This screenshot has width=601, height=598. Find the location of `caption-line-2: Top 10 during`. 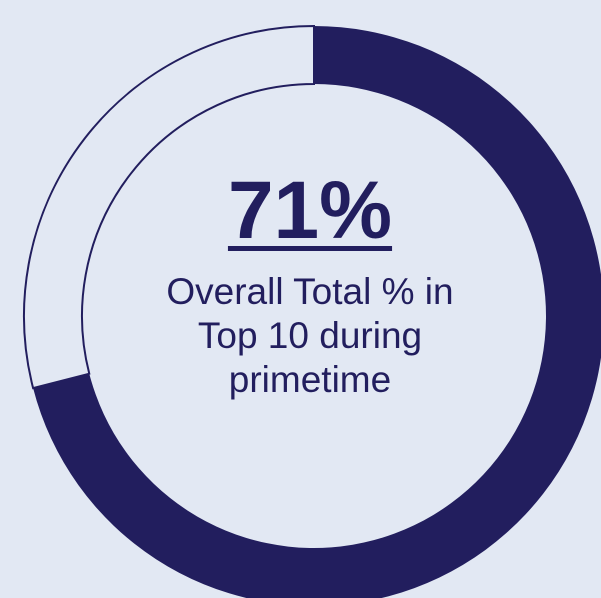

caption-line-2: Top 10 during is located at coordinates (310, 336).